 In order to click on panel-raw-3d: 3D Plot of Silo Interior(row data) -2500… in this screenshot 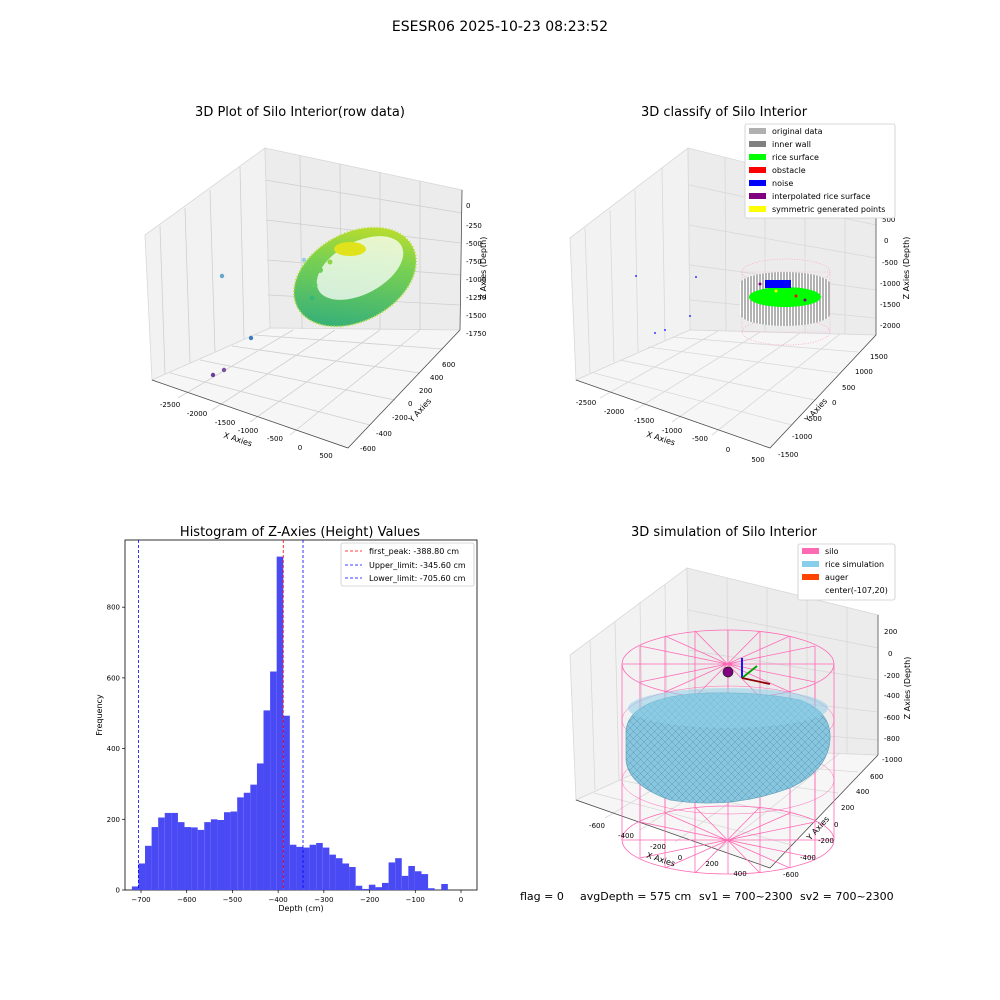, I will do `click(316, 282)`.